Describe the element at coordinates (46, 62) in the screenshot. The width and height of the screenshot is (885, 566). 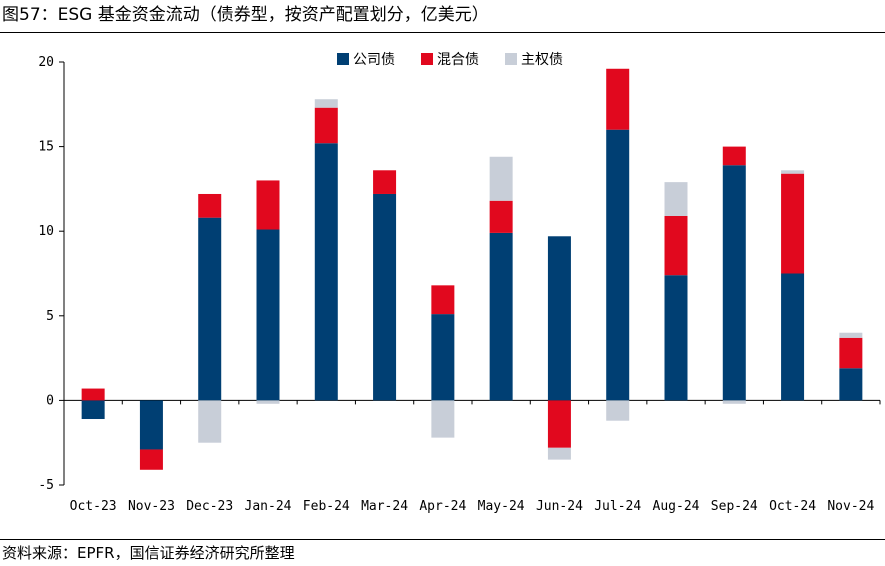
I see `y-tick-label: 20` at that location.